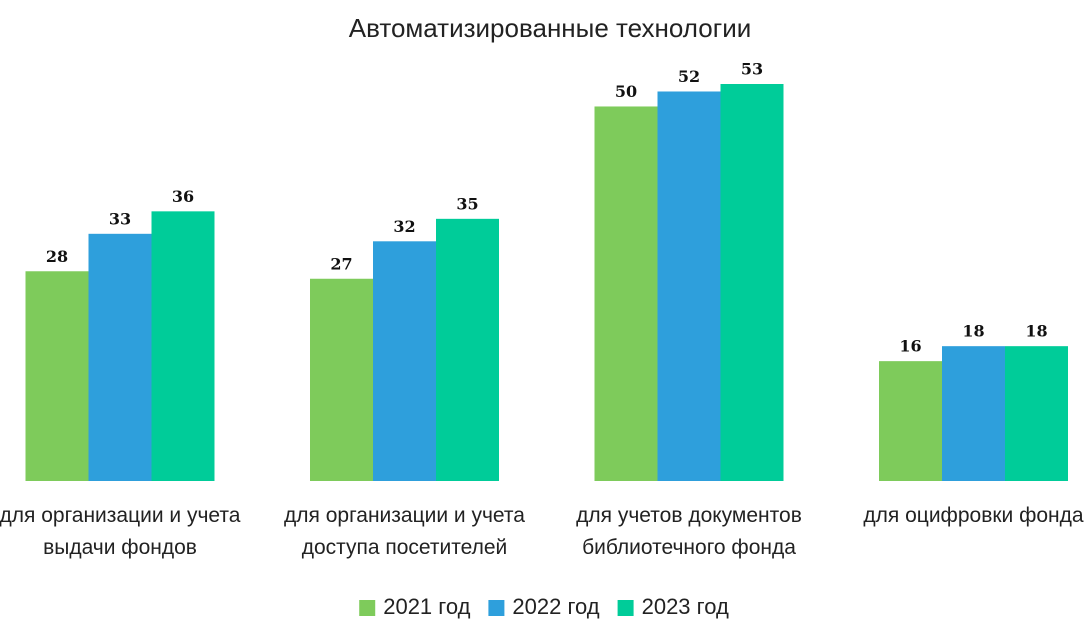  Describe the element at coordinates (689, 76) in the screenshot. I see `value-label: 52` at that location.